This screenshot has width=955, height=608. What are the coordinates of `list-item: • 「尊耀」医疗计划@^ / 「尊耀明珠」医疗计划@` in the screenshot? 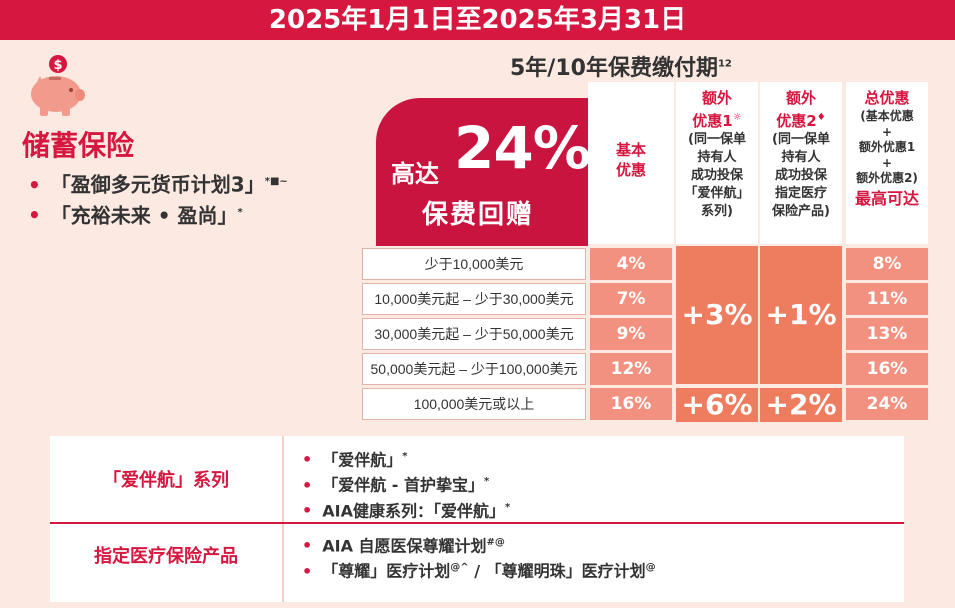 It's located at (479, 569).